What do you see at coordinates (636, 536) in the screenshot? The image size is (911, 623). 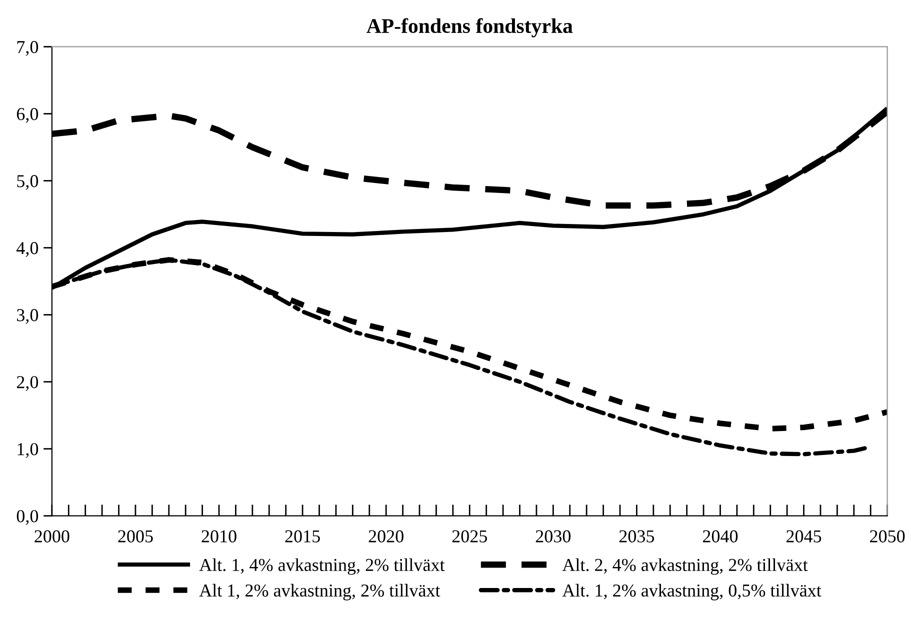 I see `x-tick-label: 2035` at bounding box center [636, 536].